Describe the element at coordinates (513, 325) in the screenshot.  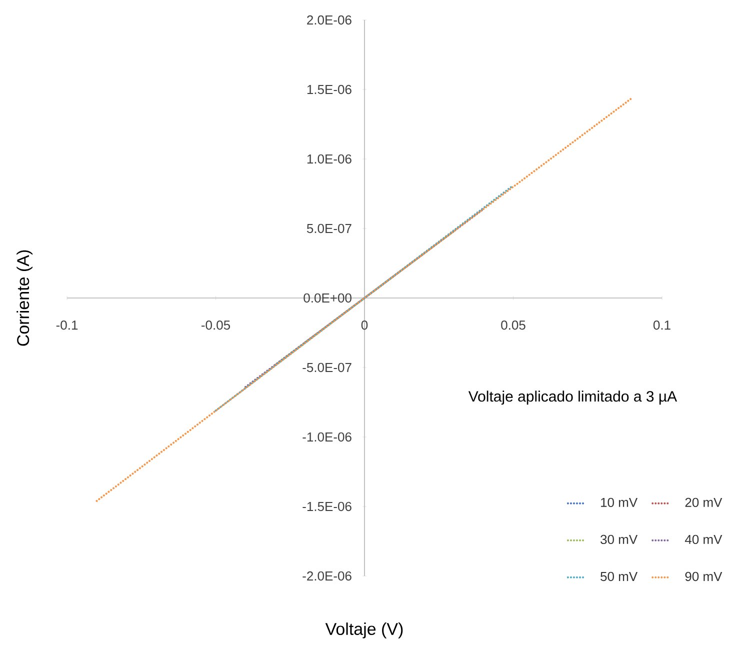
I see `x-tick-label: 0.05` at that location.